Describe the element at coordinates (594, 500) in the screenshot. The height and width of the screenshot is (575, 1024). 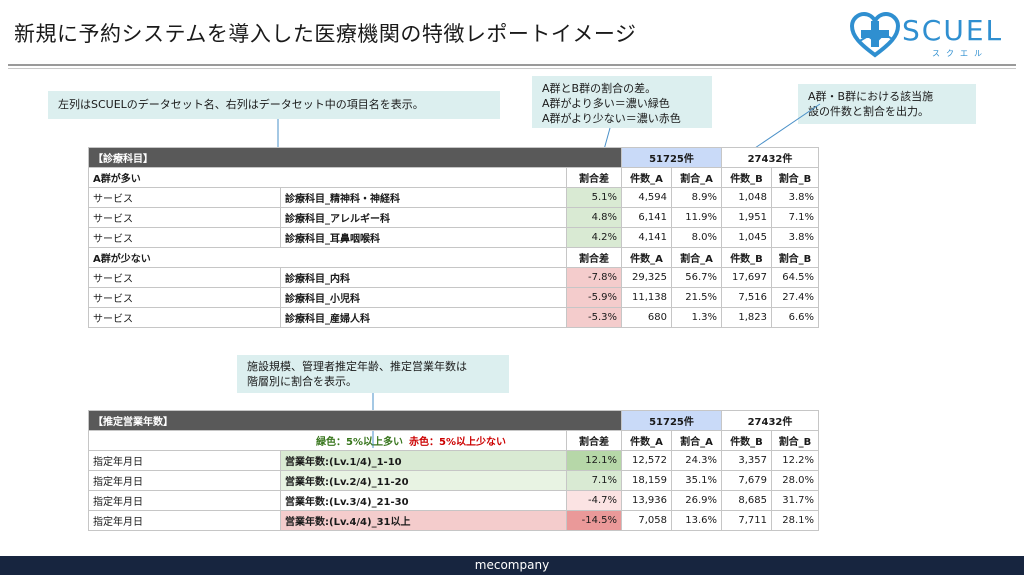
I see `diff-cell: -4.7%` at that location.